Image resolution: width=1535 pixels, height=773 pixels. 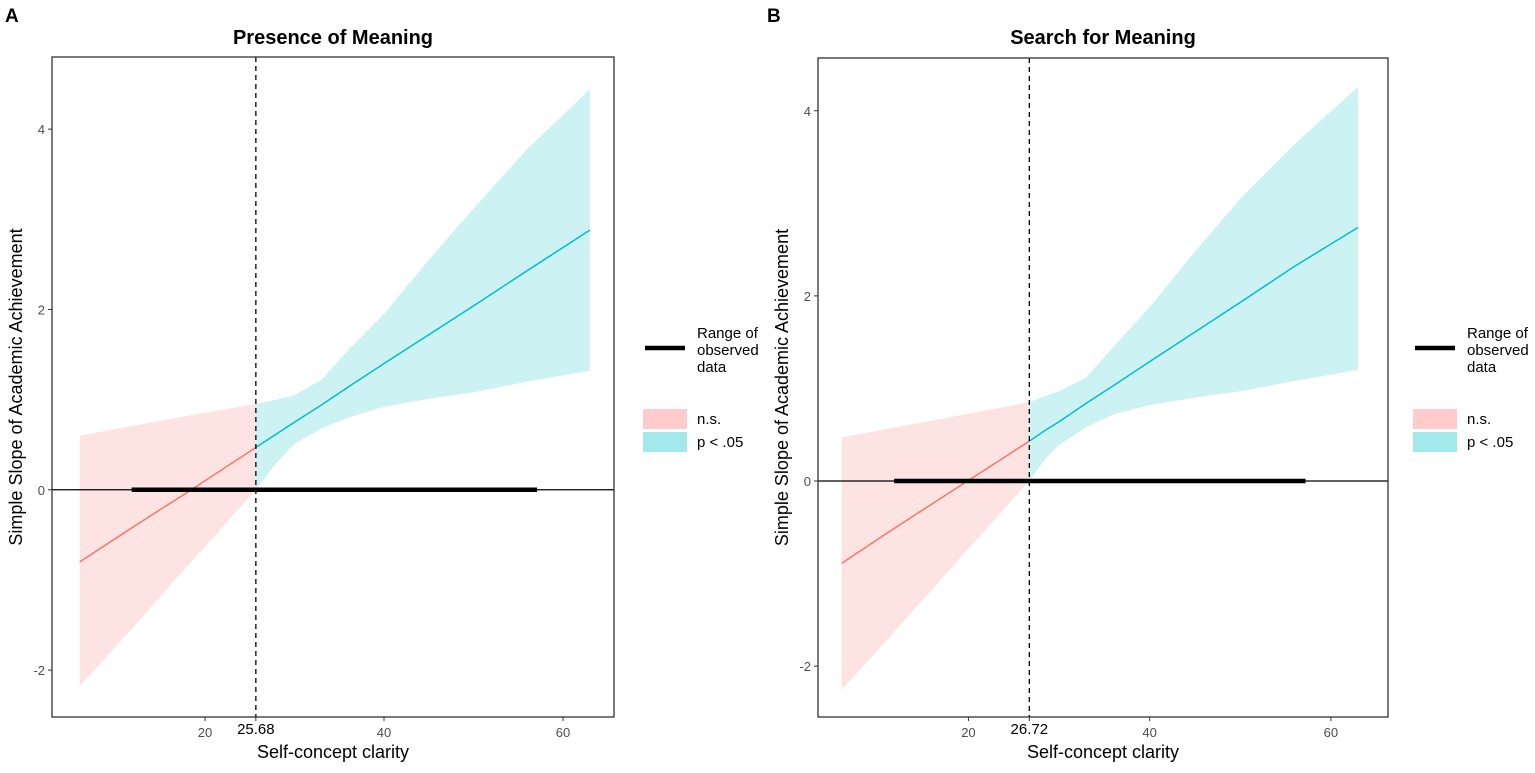 I want to click on panel-label: A, so click(x=12, y=16).